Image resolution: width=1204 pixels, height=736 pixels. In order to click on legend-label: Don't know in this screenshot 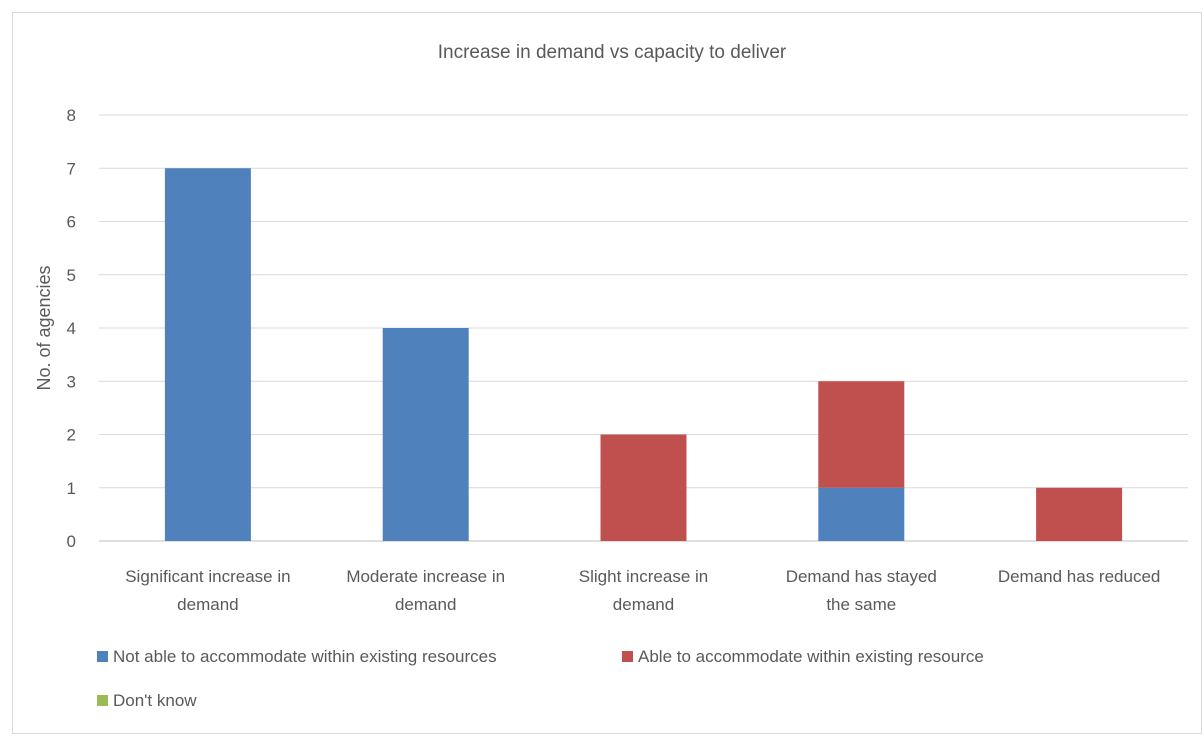, I will do `click(155, 700)`.